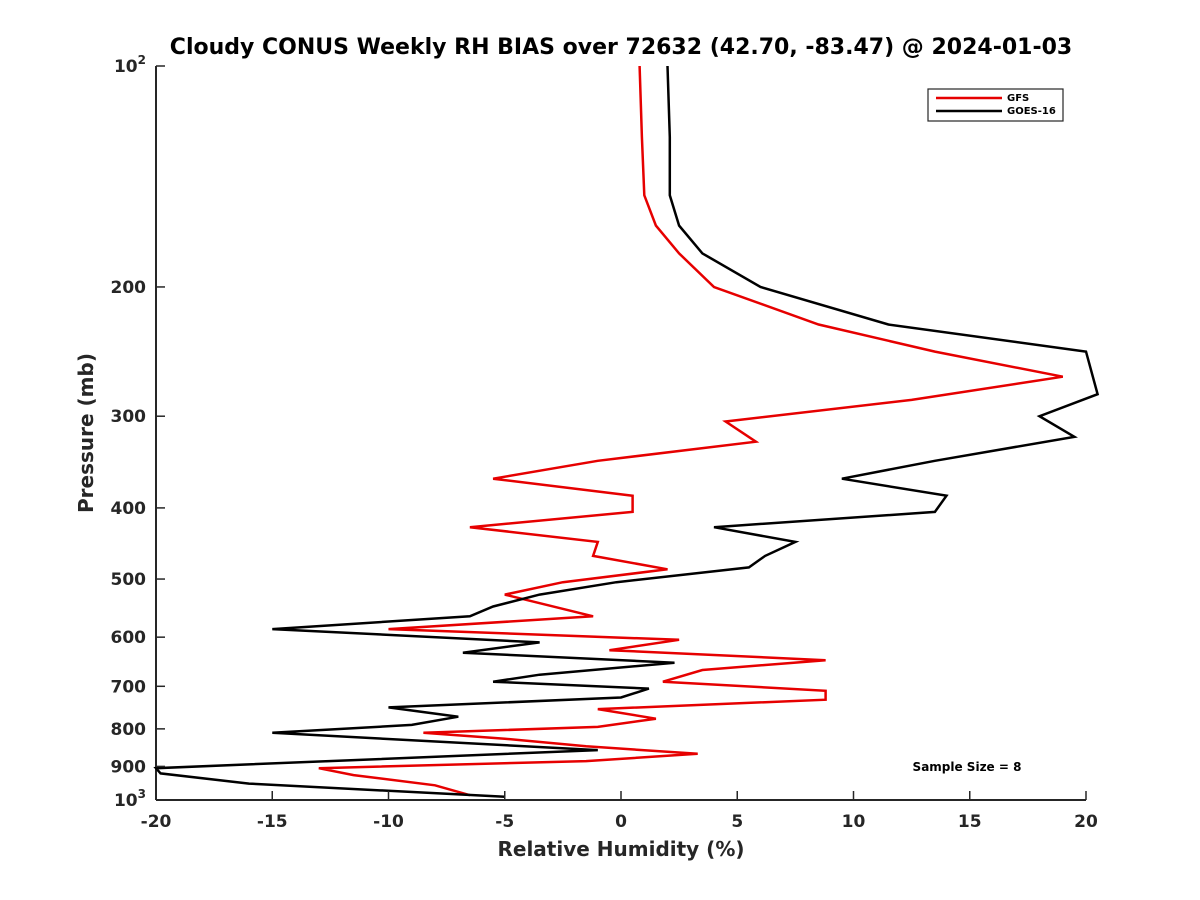 The width and height of the screenshot is (1200, 900). I want to click on y-tick-label: 900, so click(129, 767).